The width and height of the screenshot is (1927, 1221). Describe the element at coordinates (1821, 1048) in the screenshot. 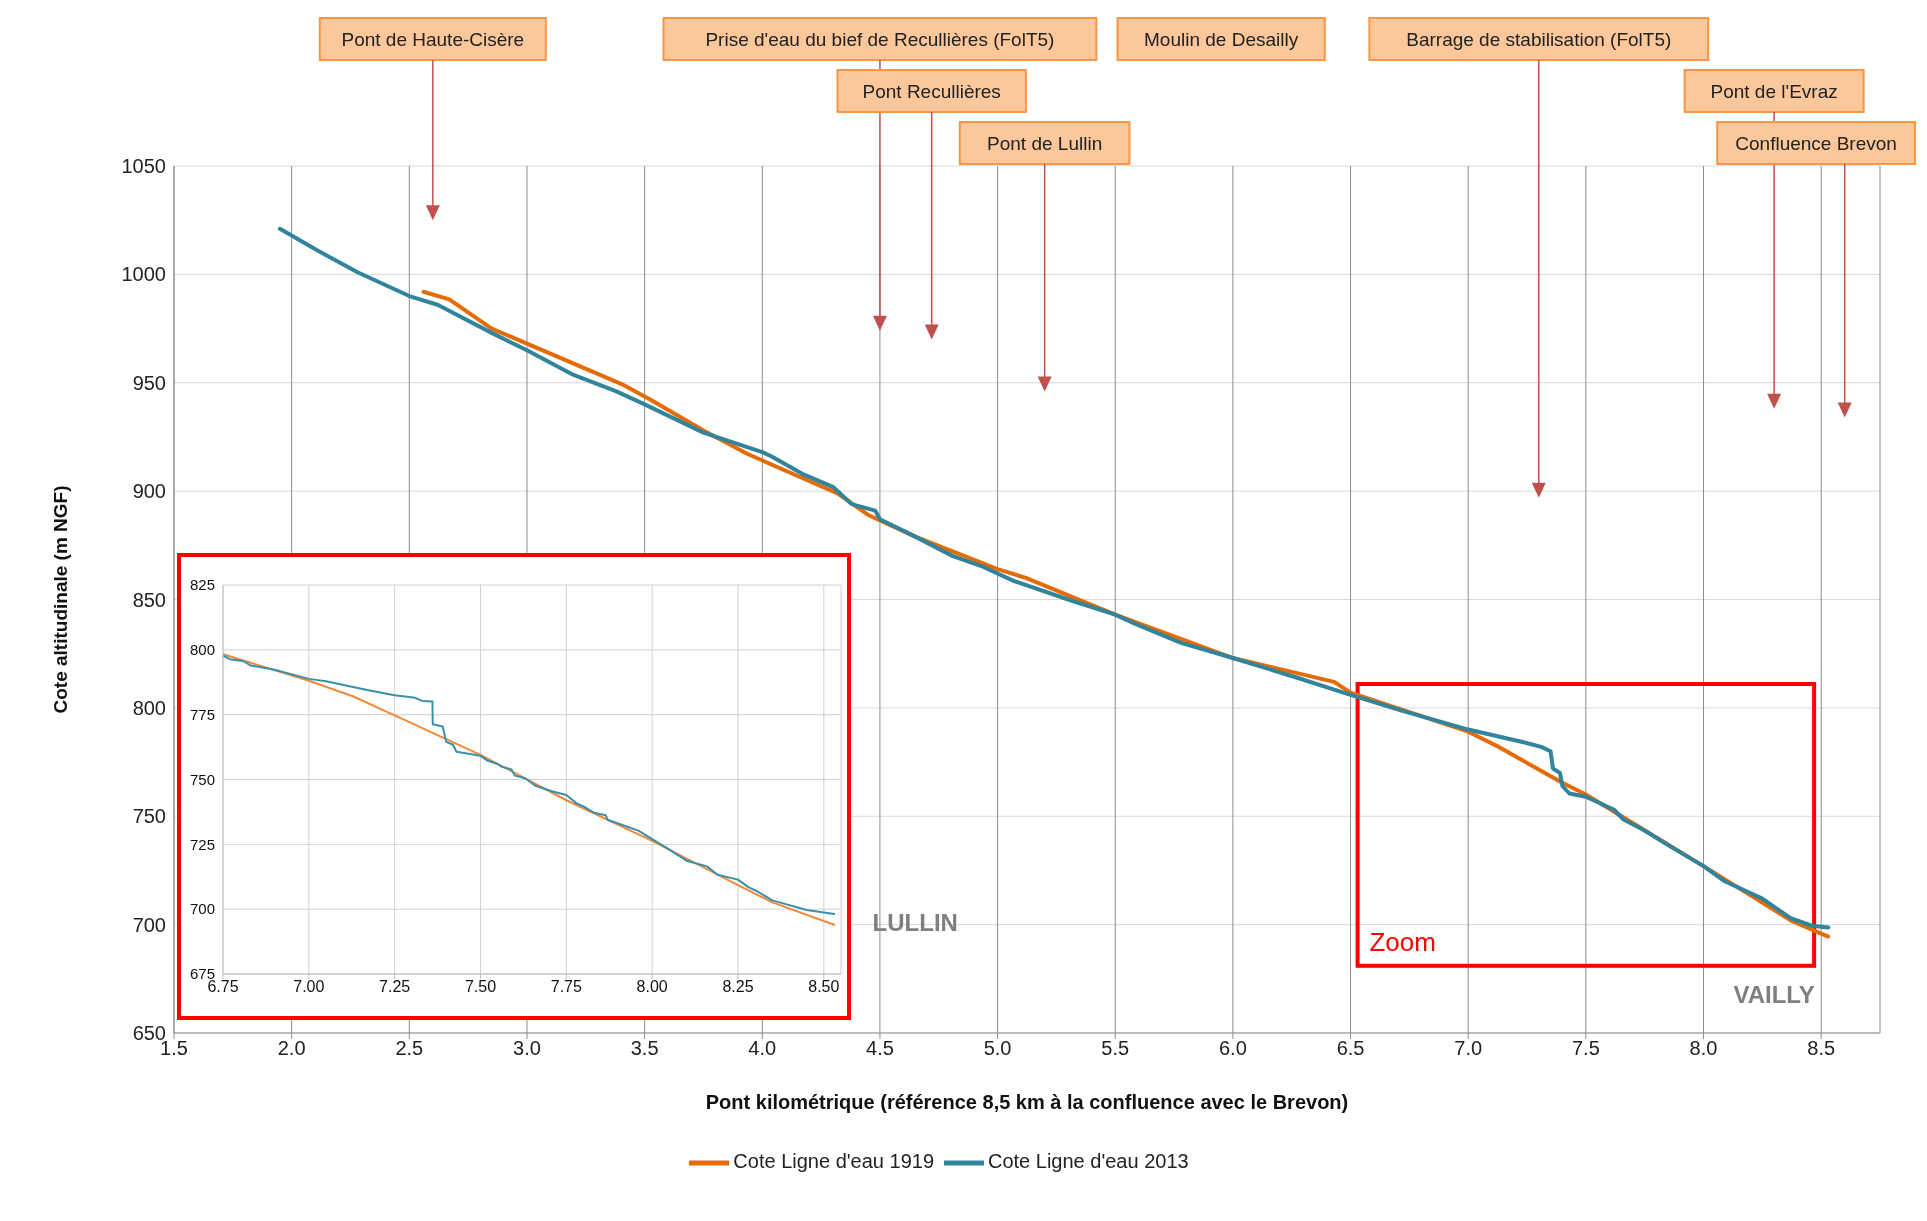

I see `x-tick-label: 8.5` at that location.